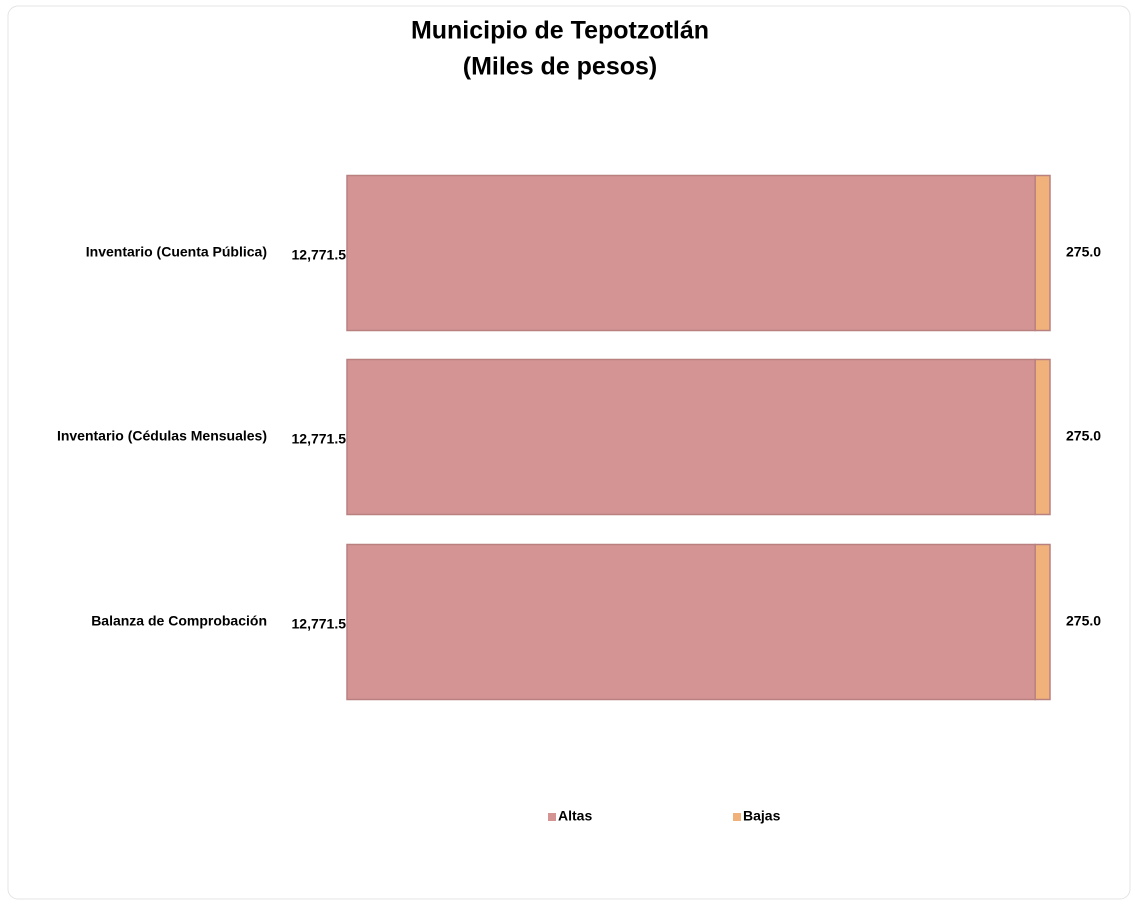 Image resolution: width=1135 pixels, height=910 pixels. What do you see at coordinates (162, 436) in the screenshot?
I see `category-label: Inventario (Cédulas Mensuales)` at bounding box center [162, 436].